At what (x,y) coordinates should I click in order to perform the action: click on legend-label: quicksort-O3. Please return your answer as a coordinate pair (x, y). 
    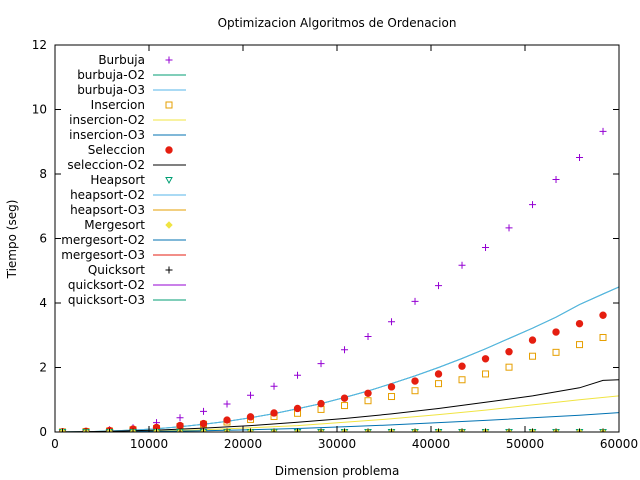
    Looking at the image, I should click on (106, 300).